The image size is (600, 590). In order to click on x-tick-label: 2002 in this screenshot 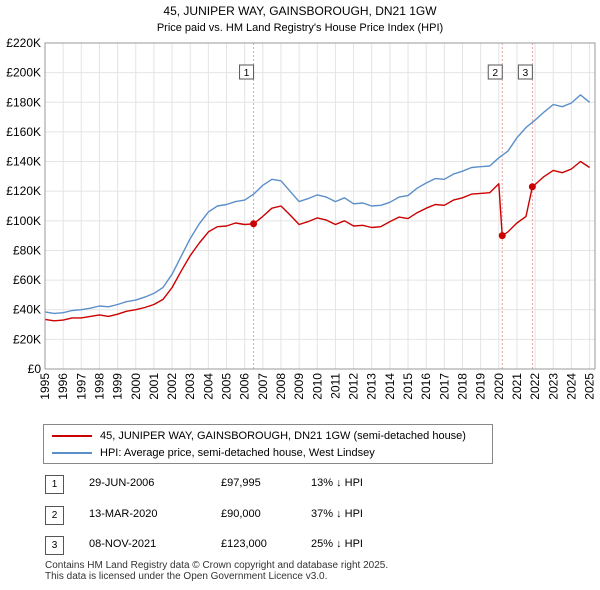, I will do `click(172, 386)`.